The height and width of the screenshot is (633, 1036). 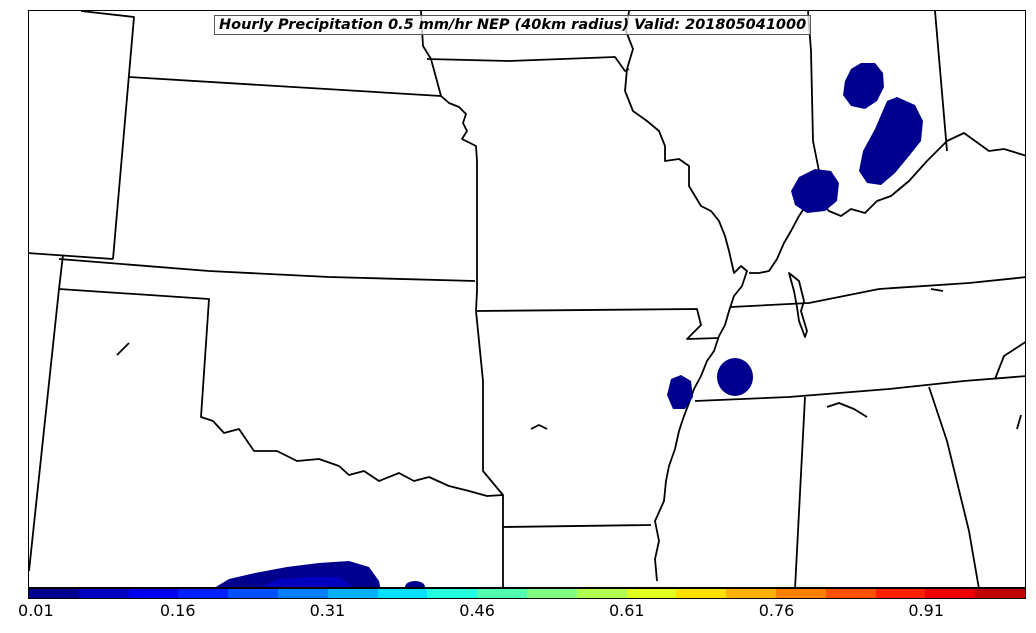 I want to click on boundary-mo-il-river, so click(x=686, y=296).